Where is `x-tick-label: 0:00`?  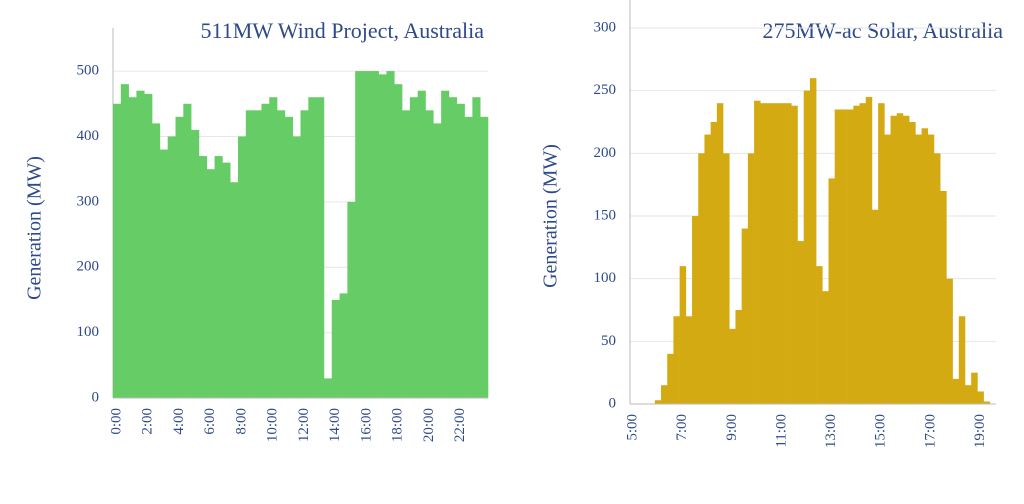 x-tick-label: 0:00 is located at coordinates (116, 421).